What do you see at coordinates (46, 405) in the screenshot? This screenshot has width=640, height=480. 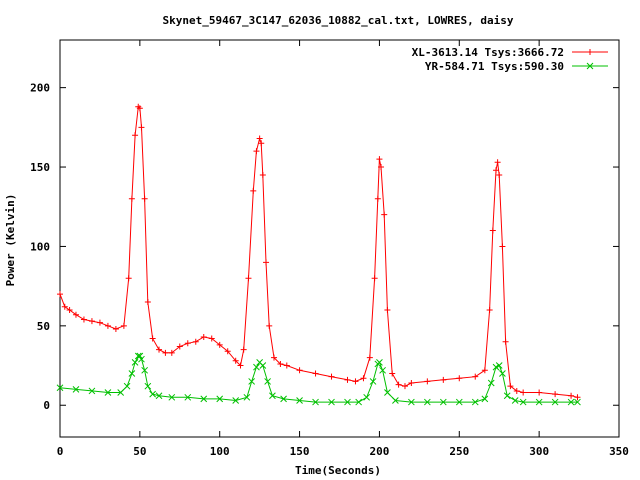 I see `y-tick-label: 0` at bounding box center [46, 405].